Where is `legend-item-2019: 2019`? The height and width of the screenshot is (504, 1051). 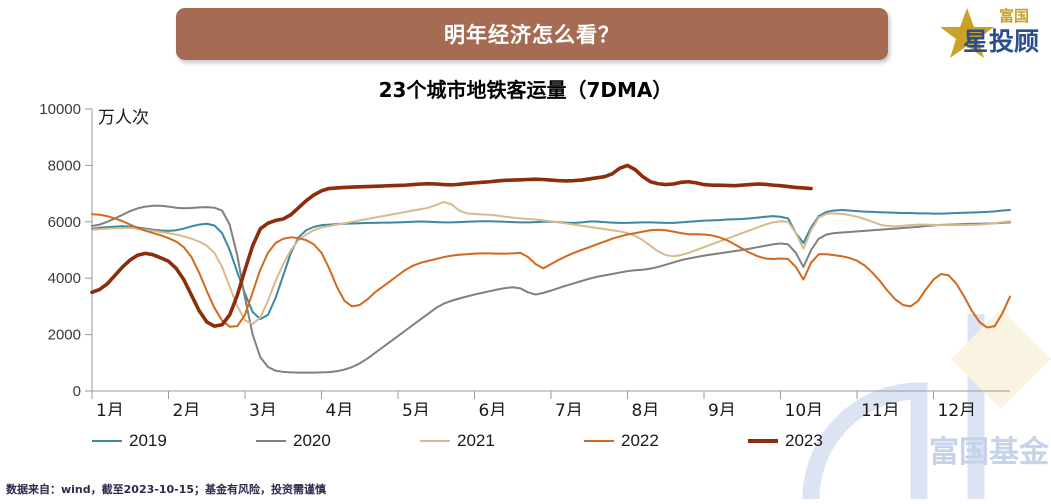
legend-item-2019: 2019 is located at coordinates (174, 441).